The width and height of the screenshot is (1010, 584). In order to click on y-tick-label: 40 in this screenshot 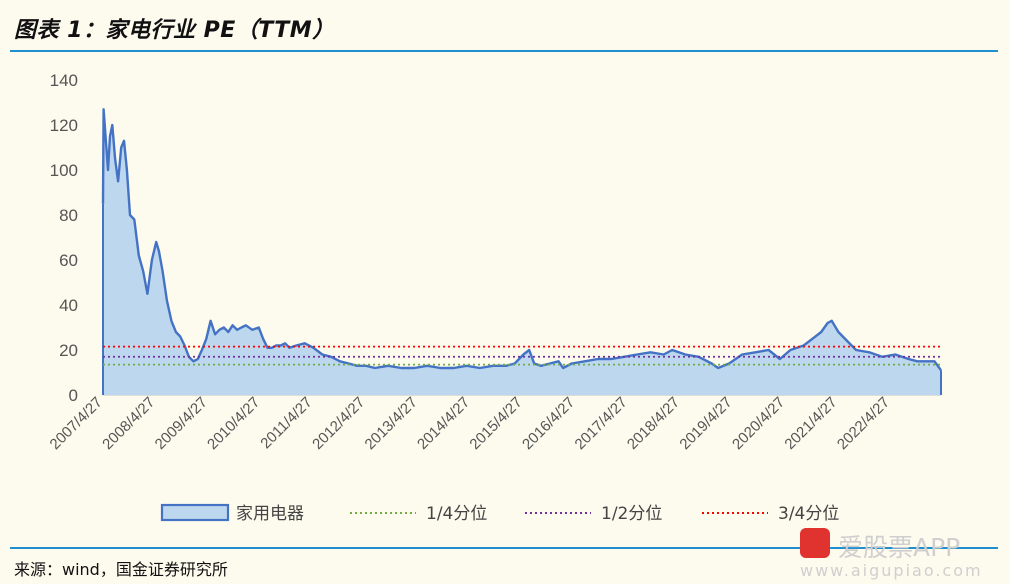, I will do `click(68, 305)`.